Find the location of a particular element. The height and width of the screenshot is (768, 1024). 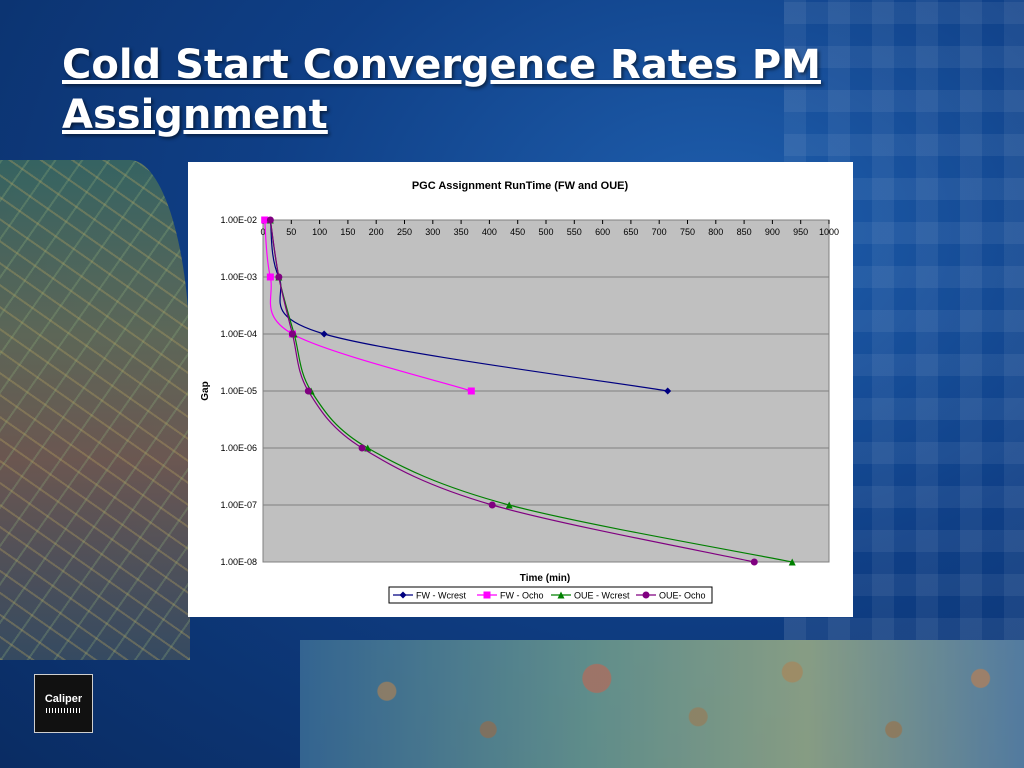

x-tick-label: 850 is located at coordinates (744, 232).